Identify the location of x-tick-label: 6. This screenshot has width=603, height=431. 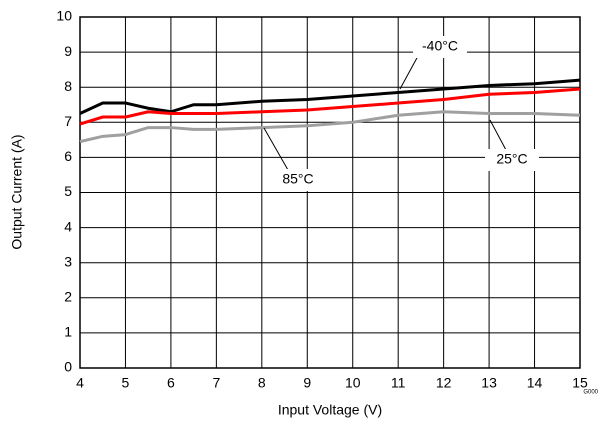
(171, 383).